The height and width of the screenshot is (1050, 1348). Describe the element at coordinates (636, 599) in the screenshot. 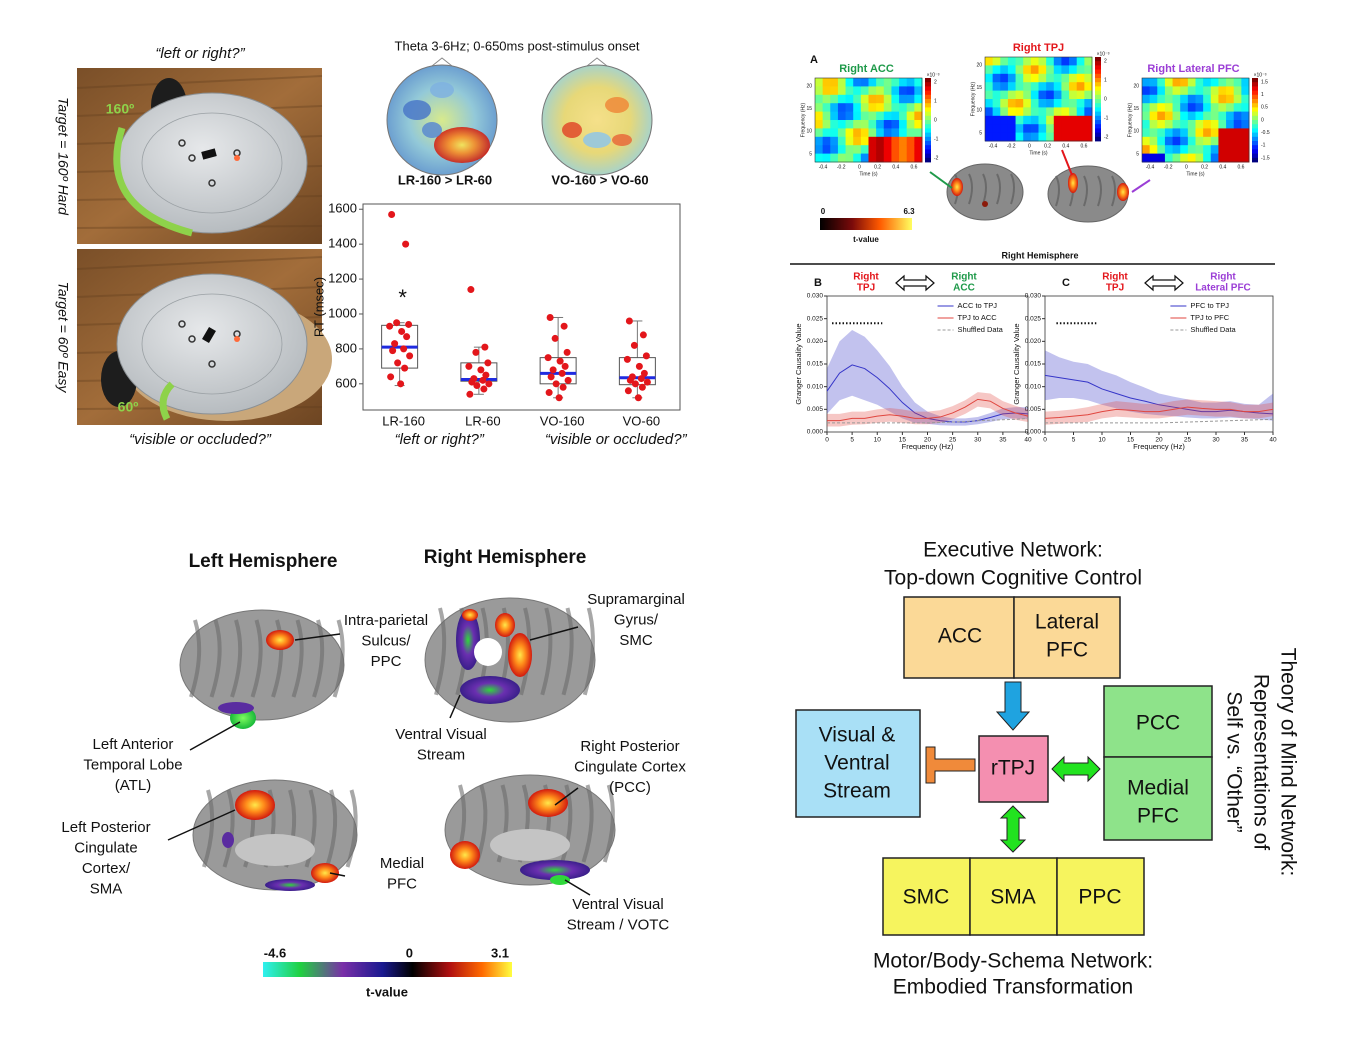

I see `region-label: Supramarginal` at that location.